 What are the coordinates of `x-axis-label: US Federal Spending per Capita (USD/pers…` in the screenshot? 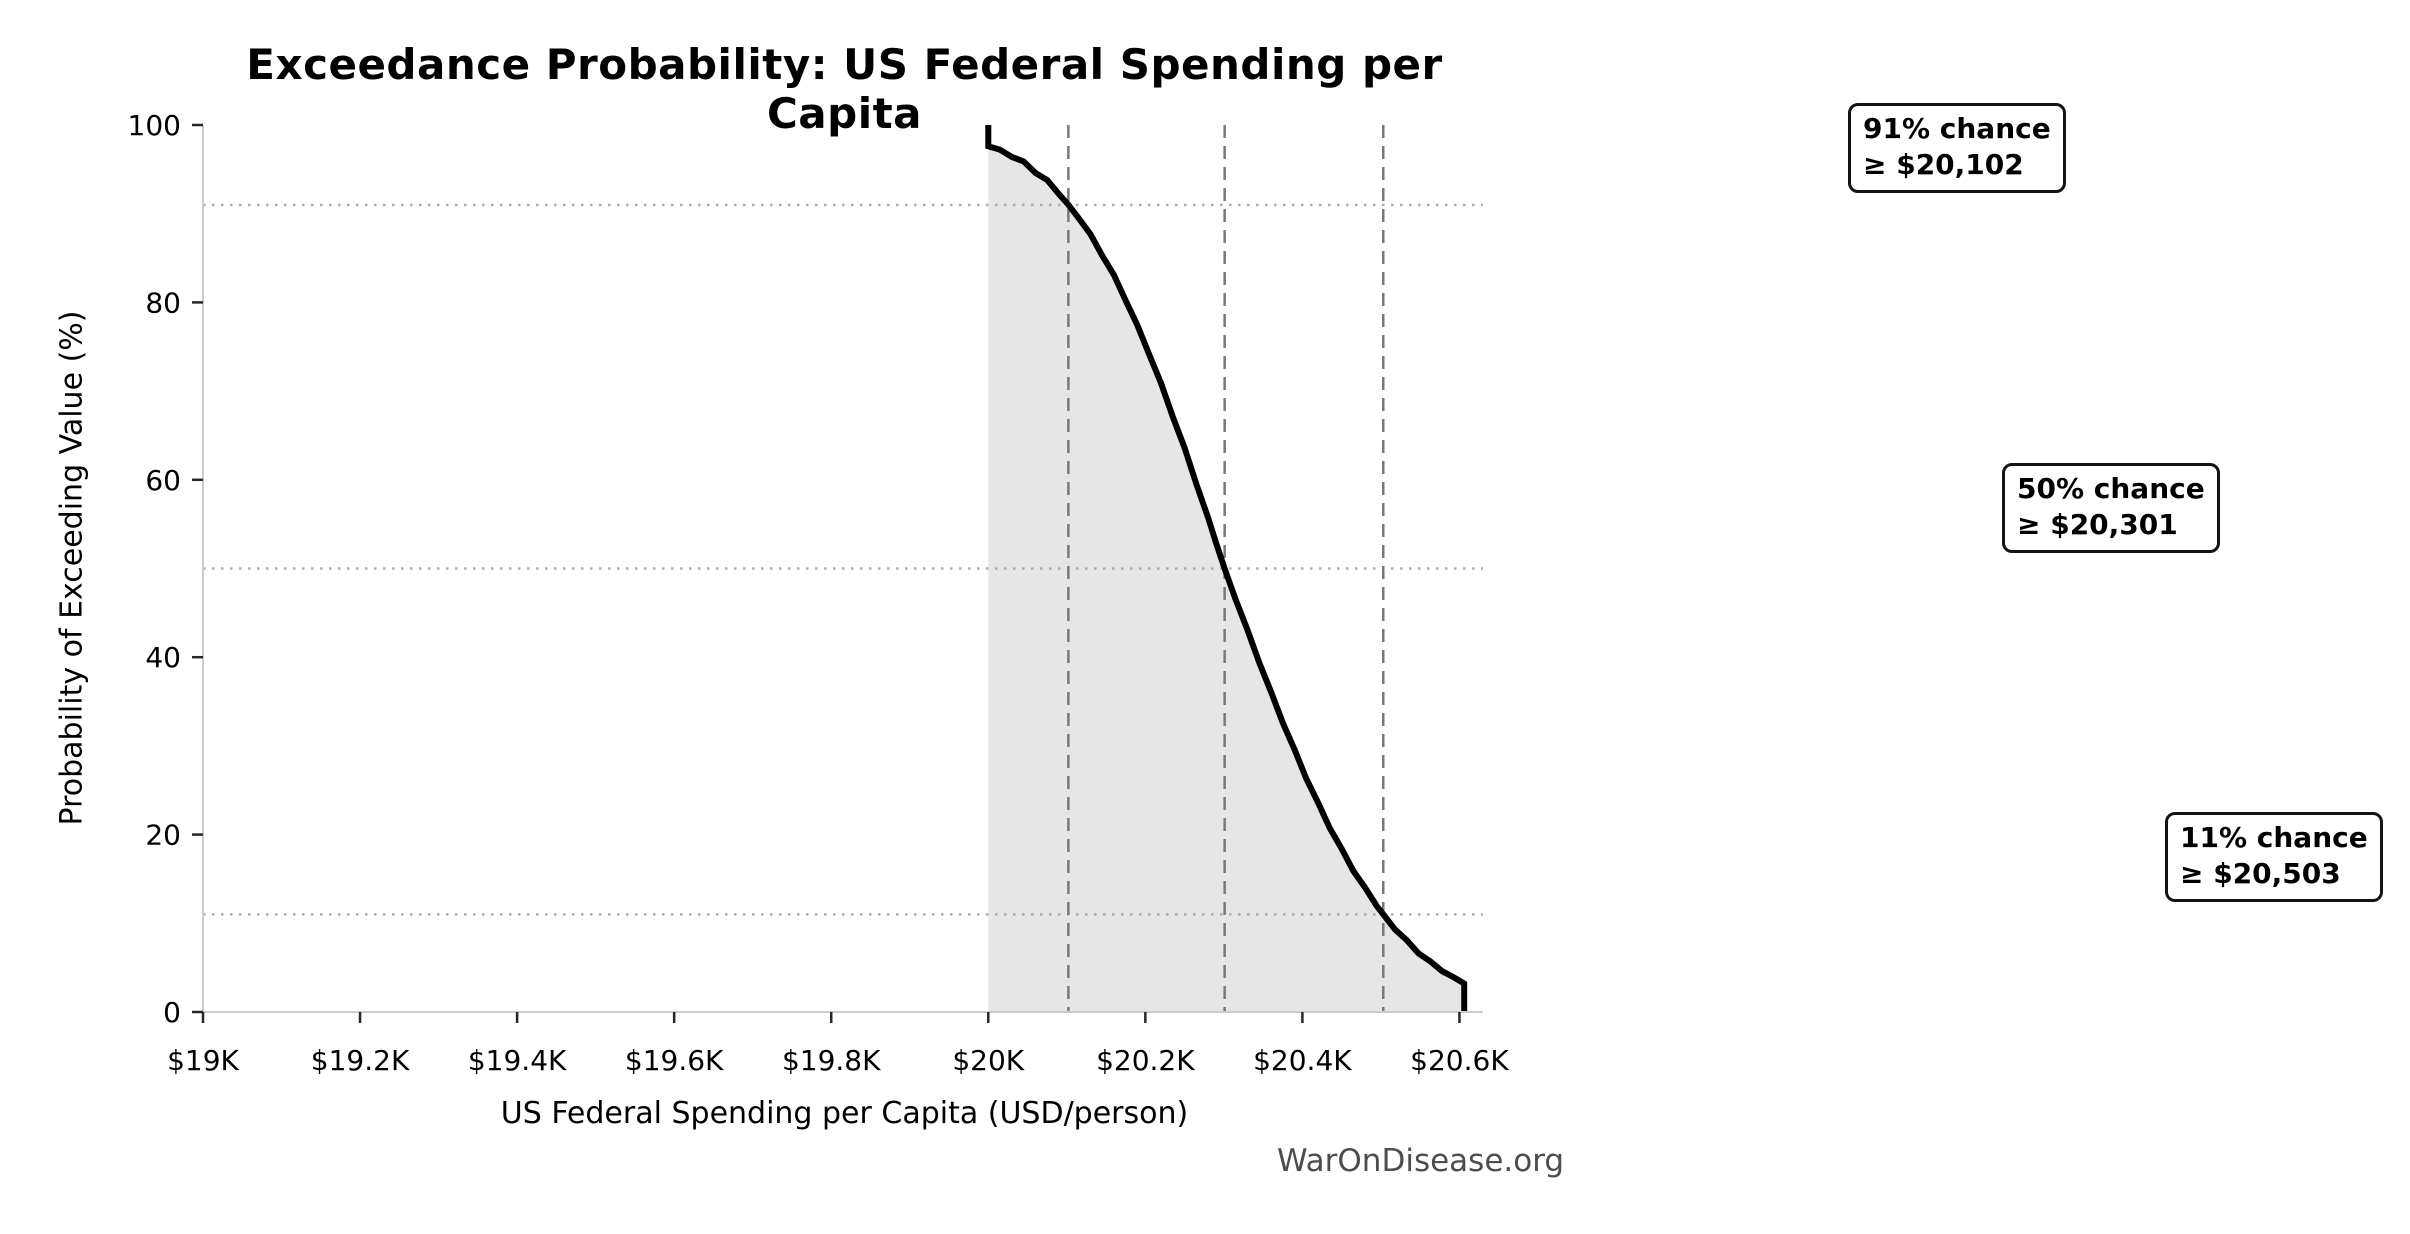 It's located at (844, 1113).